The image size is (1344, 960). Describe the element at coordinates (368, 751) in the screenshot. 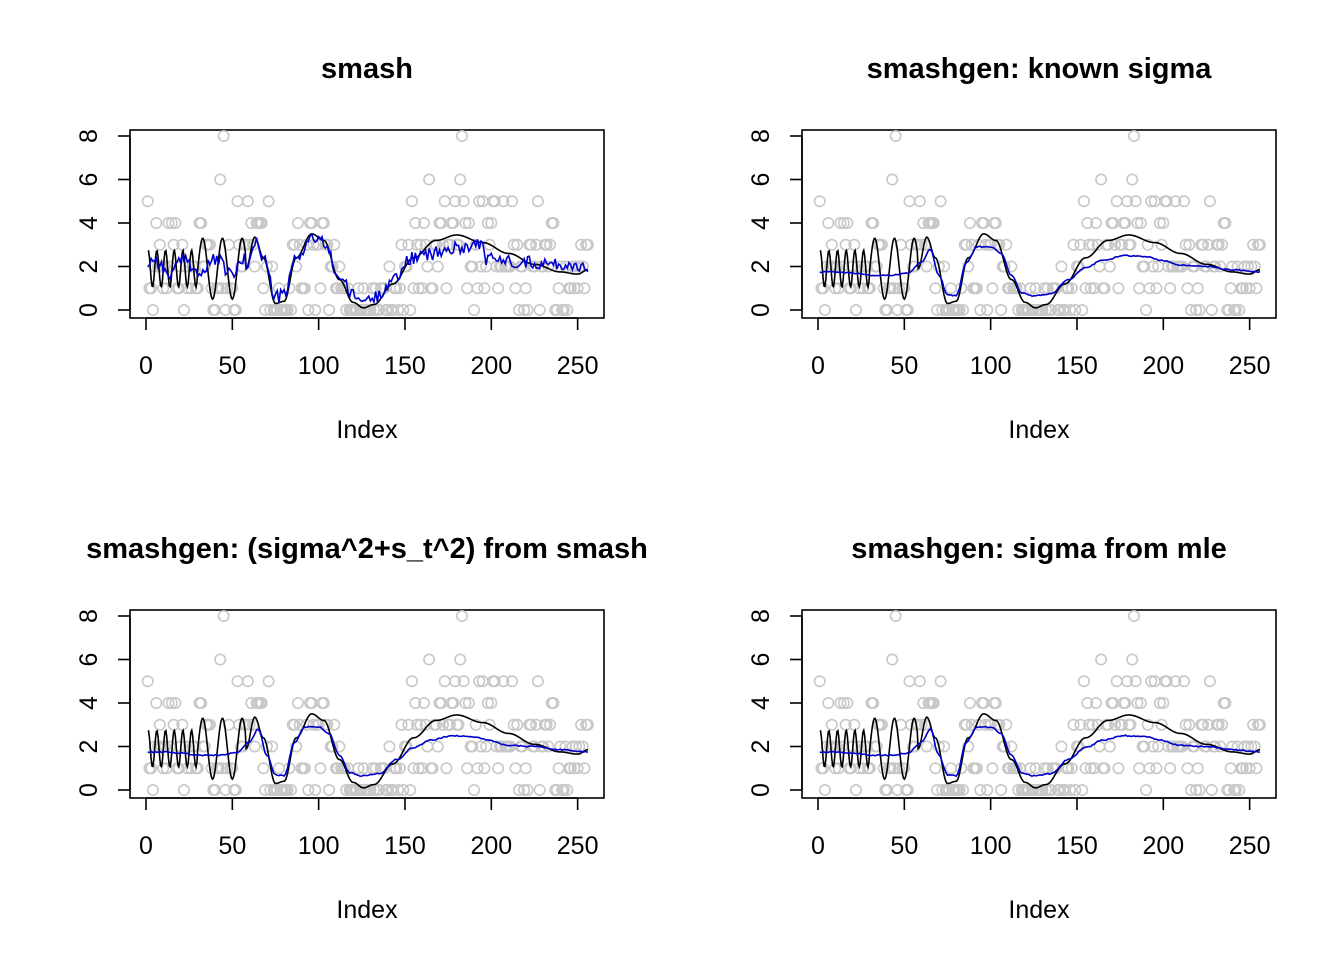

I see `true-mean-line` at that location.